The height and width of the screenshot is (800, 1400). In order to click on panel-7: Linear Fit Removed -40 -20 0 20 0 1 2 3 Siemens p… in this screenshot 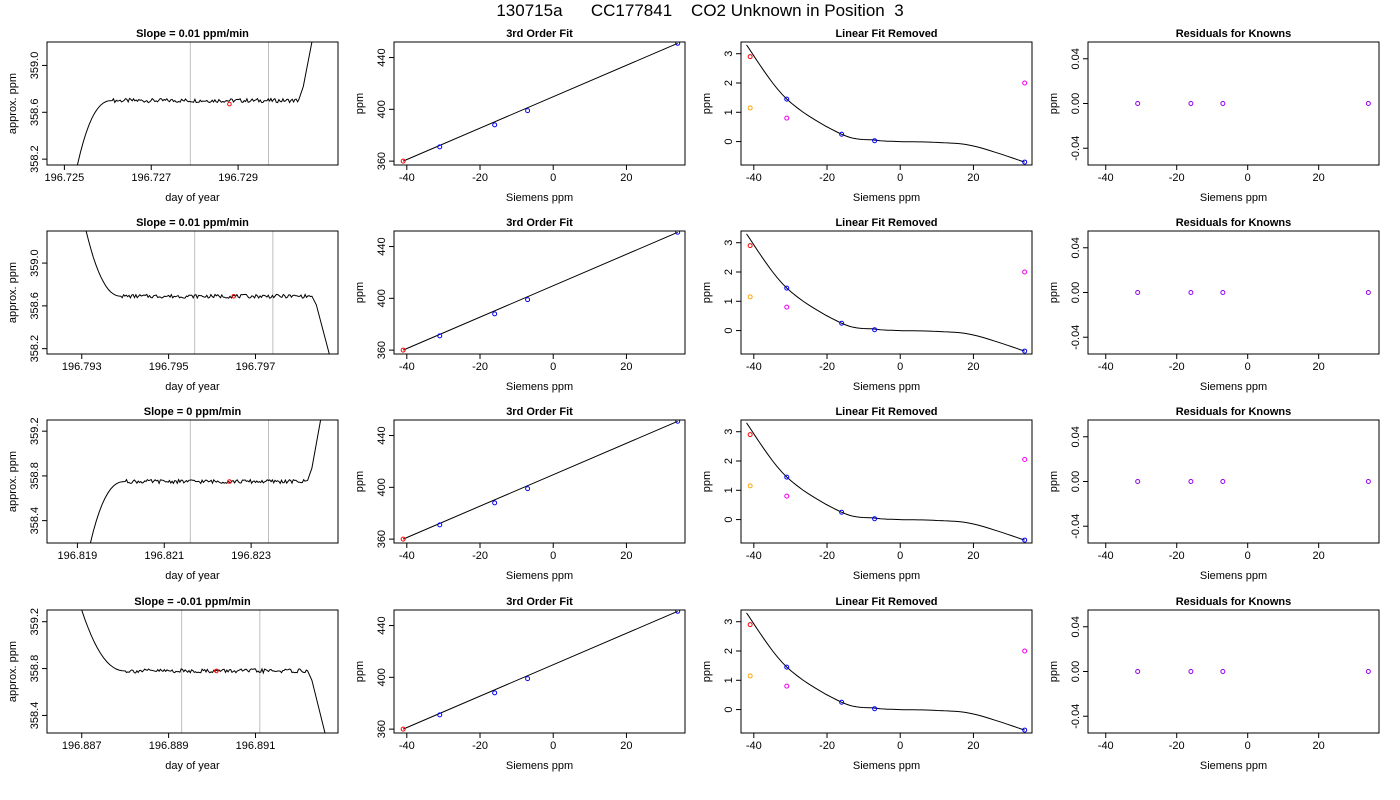, I will do `click(867, 305)`.